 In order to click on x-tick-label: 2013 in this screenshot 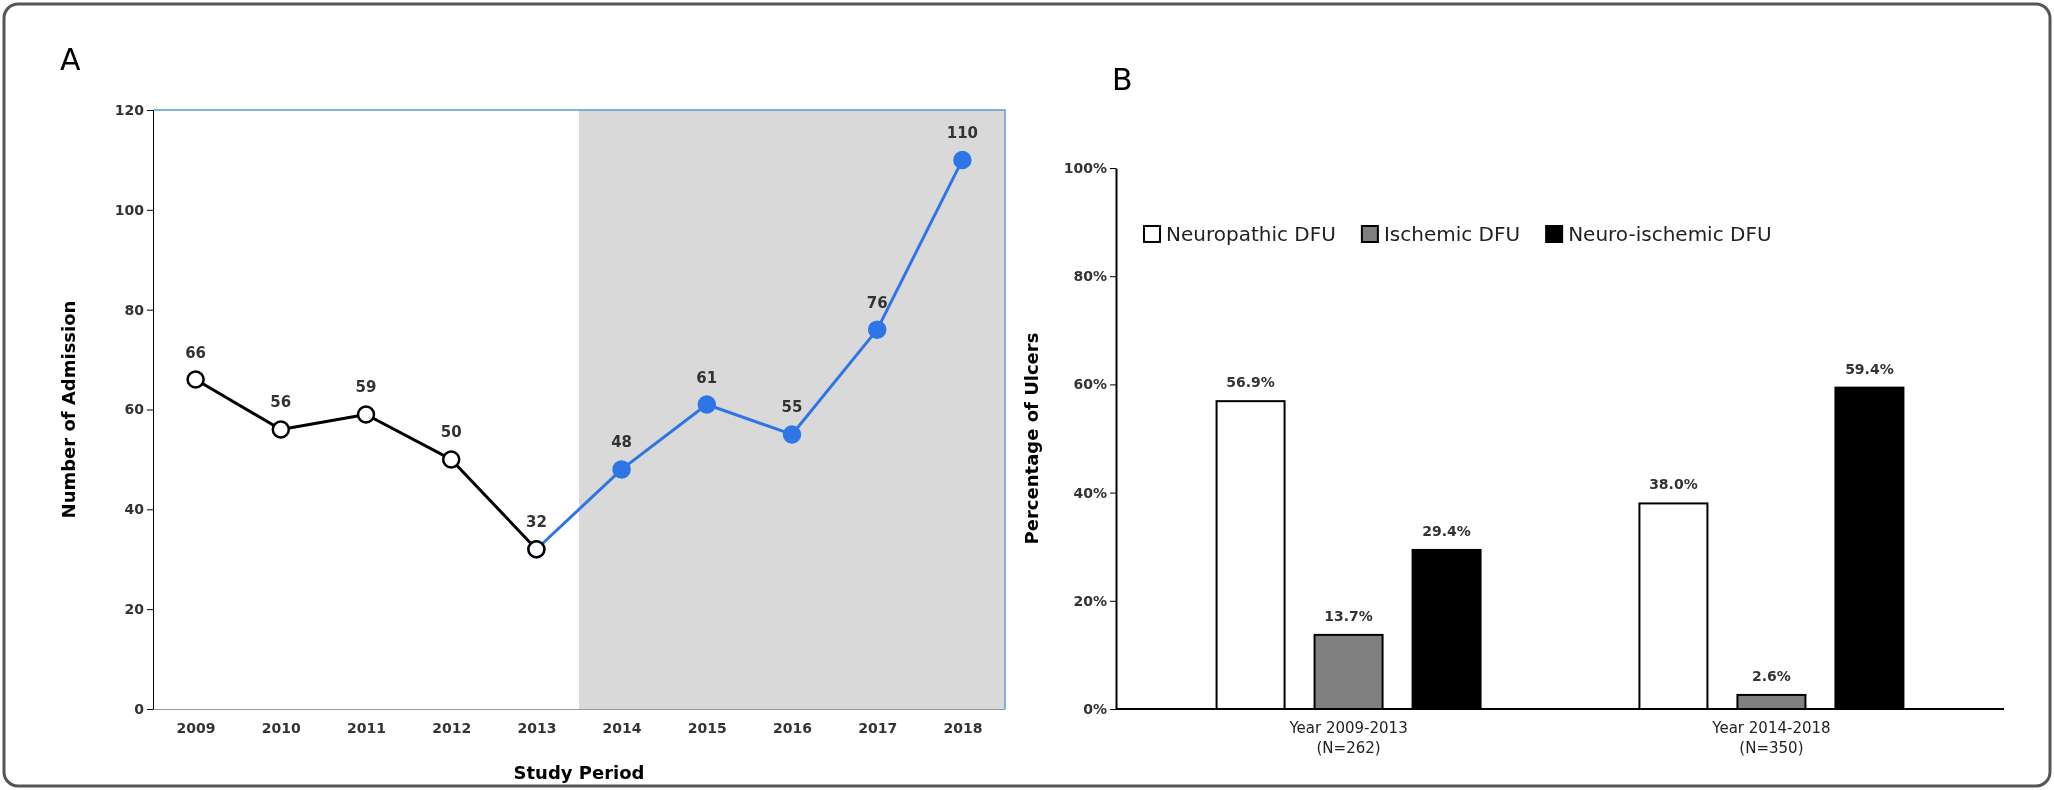, I will do `click(537, 727)`.